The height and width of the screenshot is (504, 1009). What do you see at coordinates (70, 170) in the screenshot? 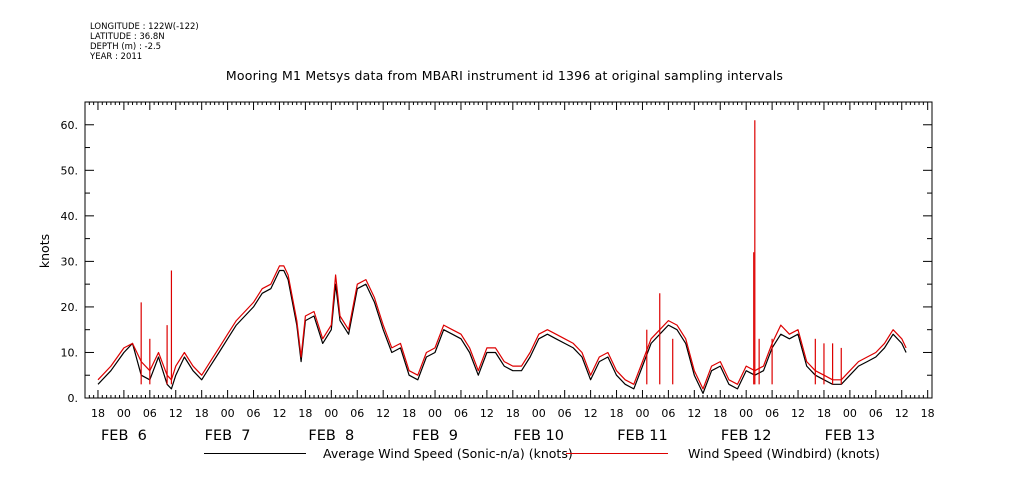
I see `y-tick-label: 50.` at bounding box center [70, 170].